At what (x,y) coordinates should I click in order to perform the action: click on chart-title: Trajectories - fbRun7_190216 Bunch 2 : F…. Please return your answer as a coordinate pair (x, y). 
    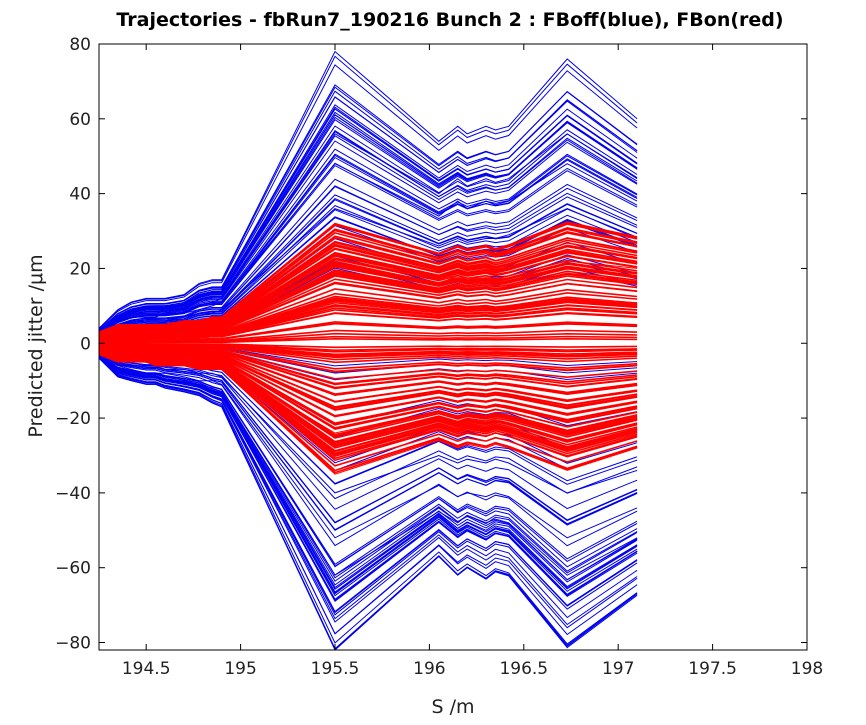
    Looking at the image, I should click on (449, 20).